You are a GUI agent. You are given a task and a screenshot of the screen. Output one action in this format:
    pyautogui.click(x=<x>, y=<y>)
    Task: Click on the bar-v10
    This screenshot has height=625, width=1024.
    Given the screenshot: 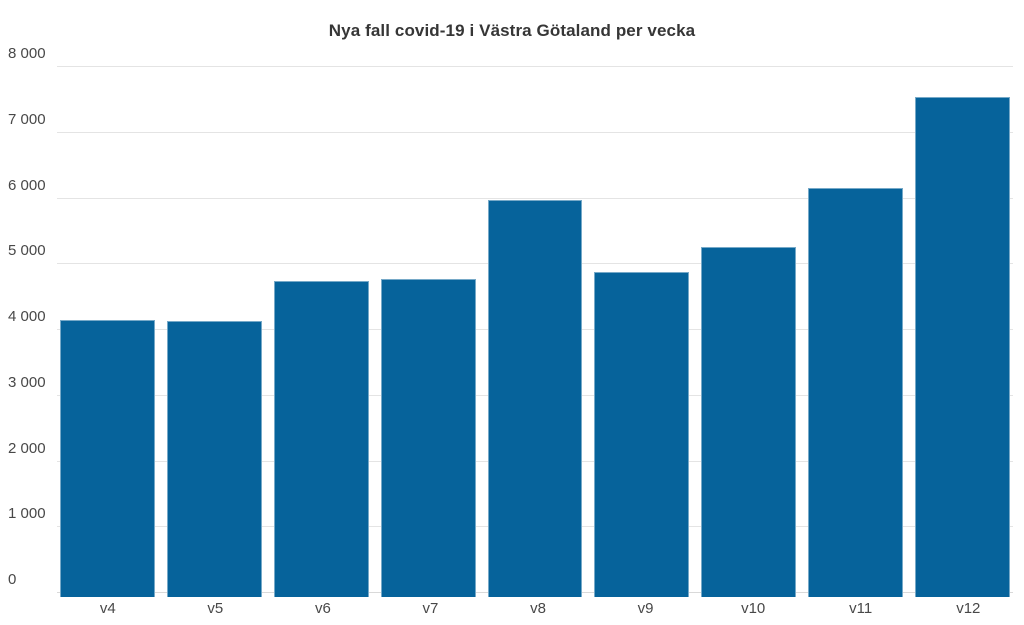 What is the action you would take?
    pyautogui.click(x=749, y=422)
    